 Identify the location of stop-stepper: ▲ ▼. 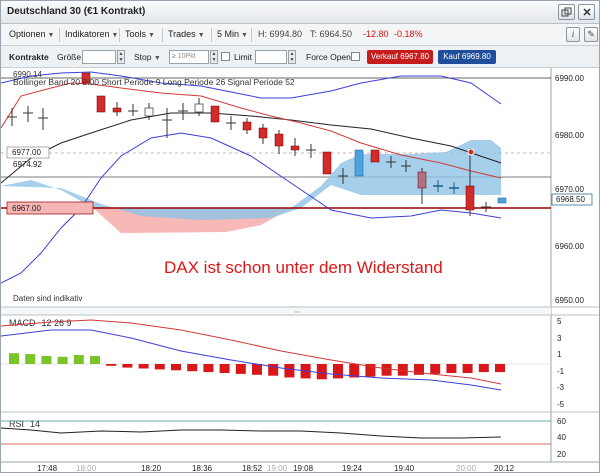
(214, 57).